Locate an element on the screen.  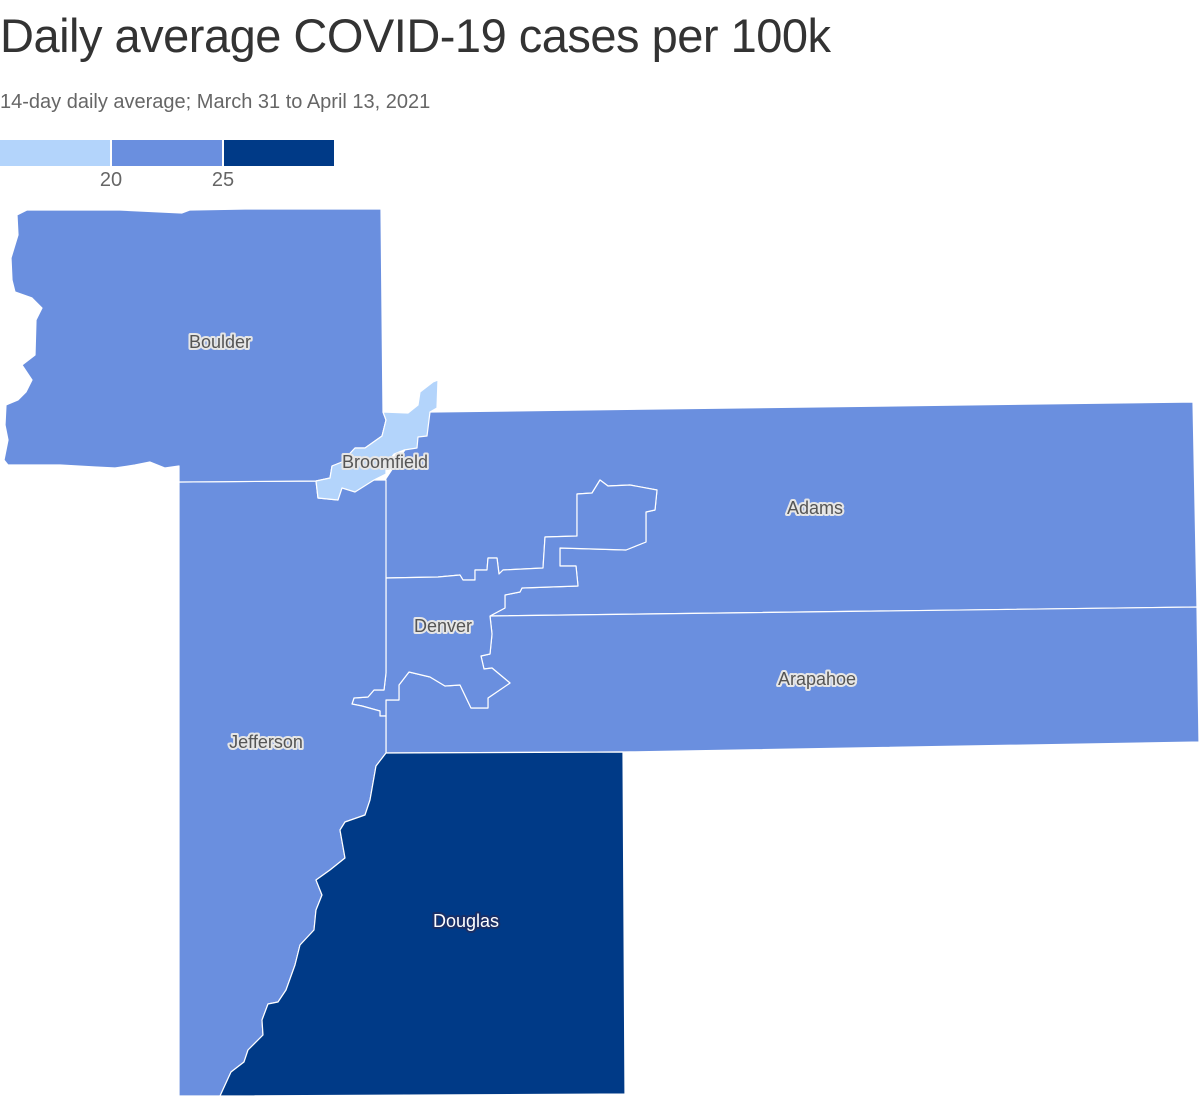
county-label-arapahoe: Arapahoe is located at coordinates (817, 679).